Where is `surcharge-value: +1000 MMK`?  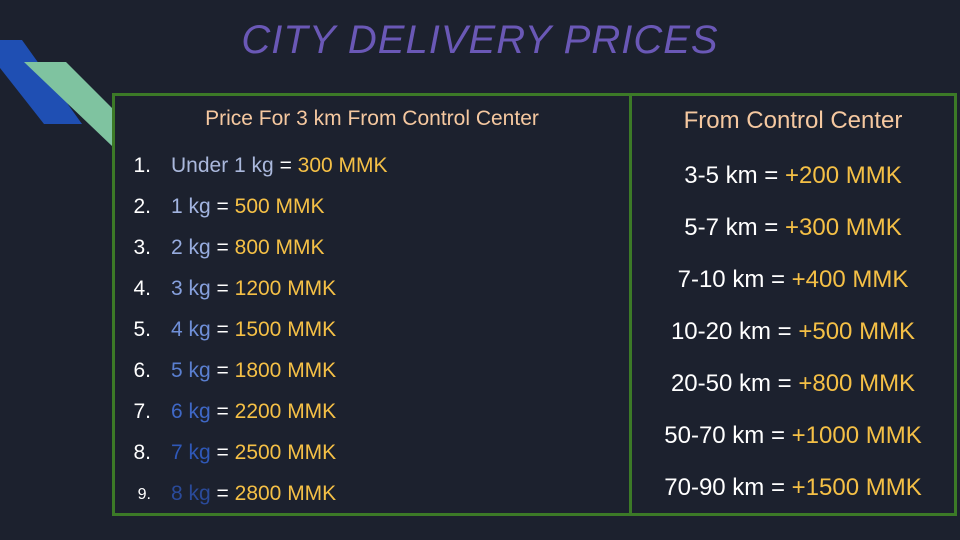 surcharge-value: +1000 MMK is located at coordinates (856, 435).